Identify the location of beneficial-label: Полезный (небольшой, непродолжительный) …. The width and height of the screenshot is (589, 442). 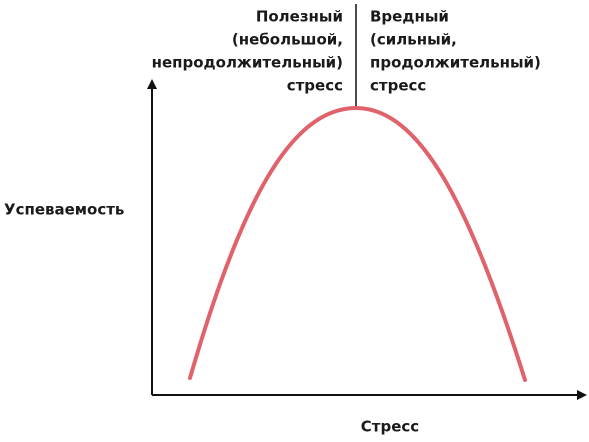
(247, 51).